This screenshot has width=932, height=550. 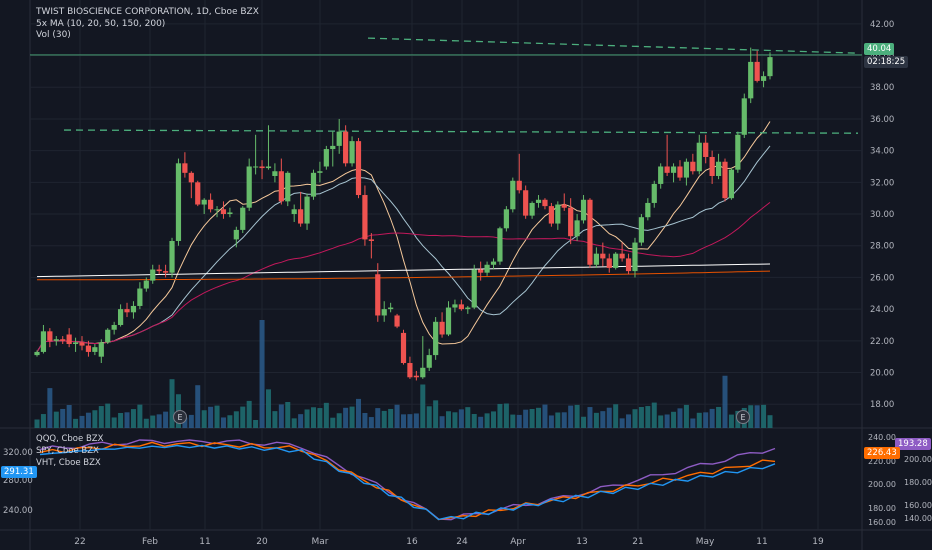 I want to click on price-tick-label: 28.00, so click(x=882, y=247).